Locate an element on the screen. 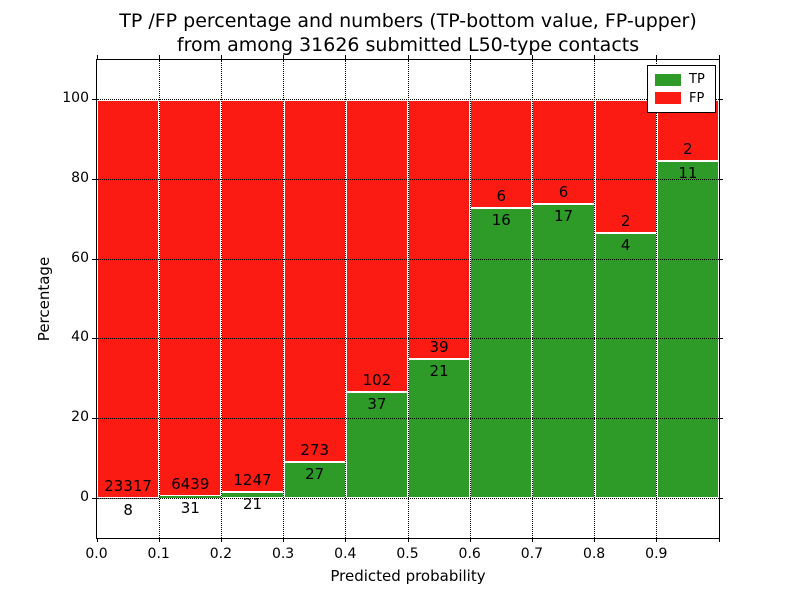 The image size is (800, 600). bar-count-label-fp: 2 is located at coordinates (688, 149).